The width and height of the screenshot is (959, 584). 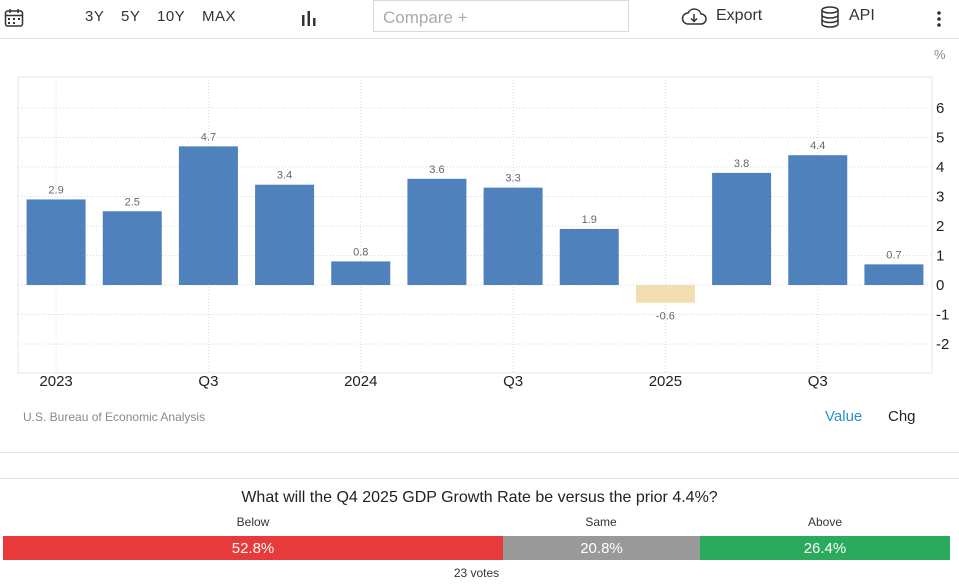 I want to click on y-tick-label: 0, so click(x=940, y=285).